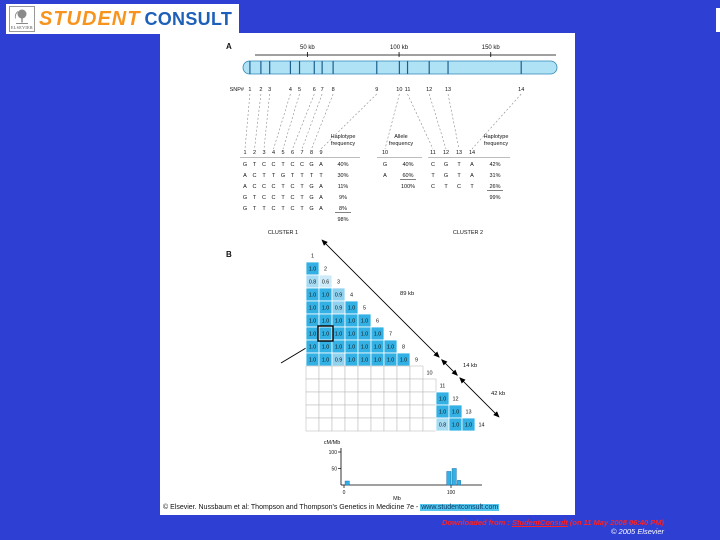  I want to click on chart-x-tick-label: 100, so click(451, 493).